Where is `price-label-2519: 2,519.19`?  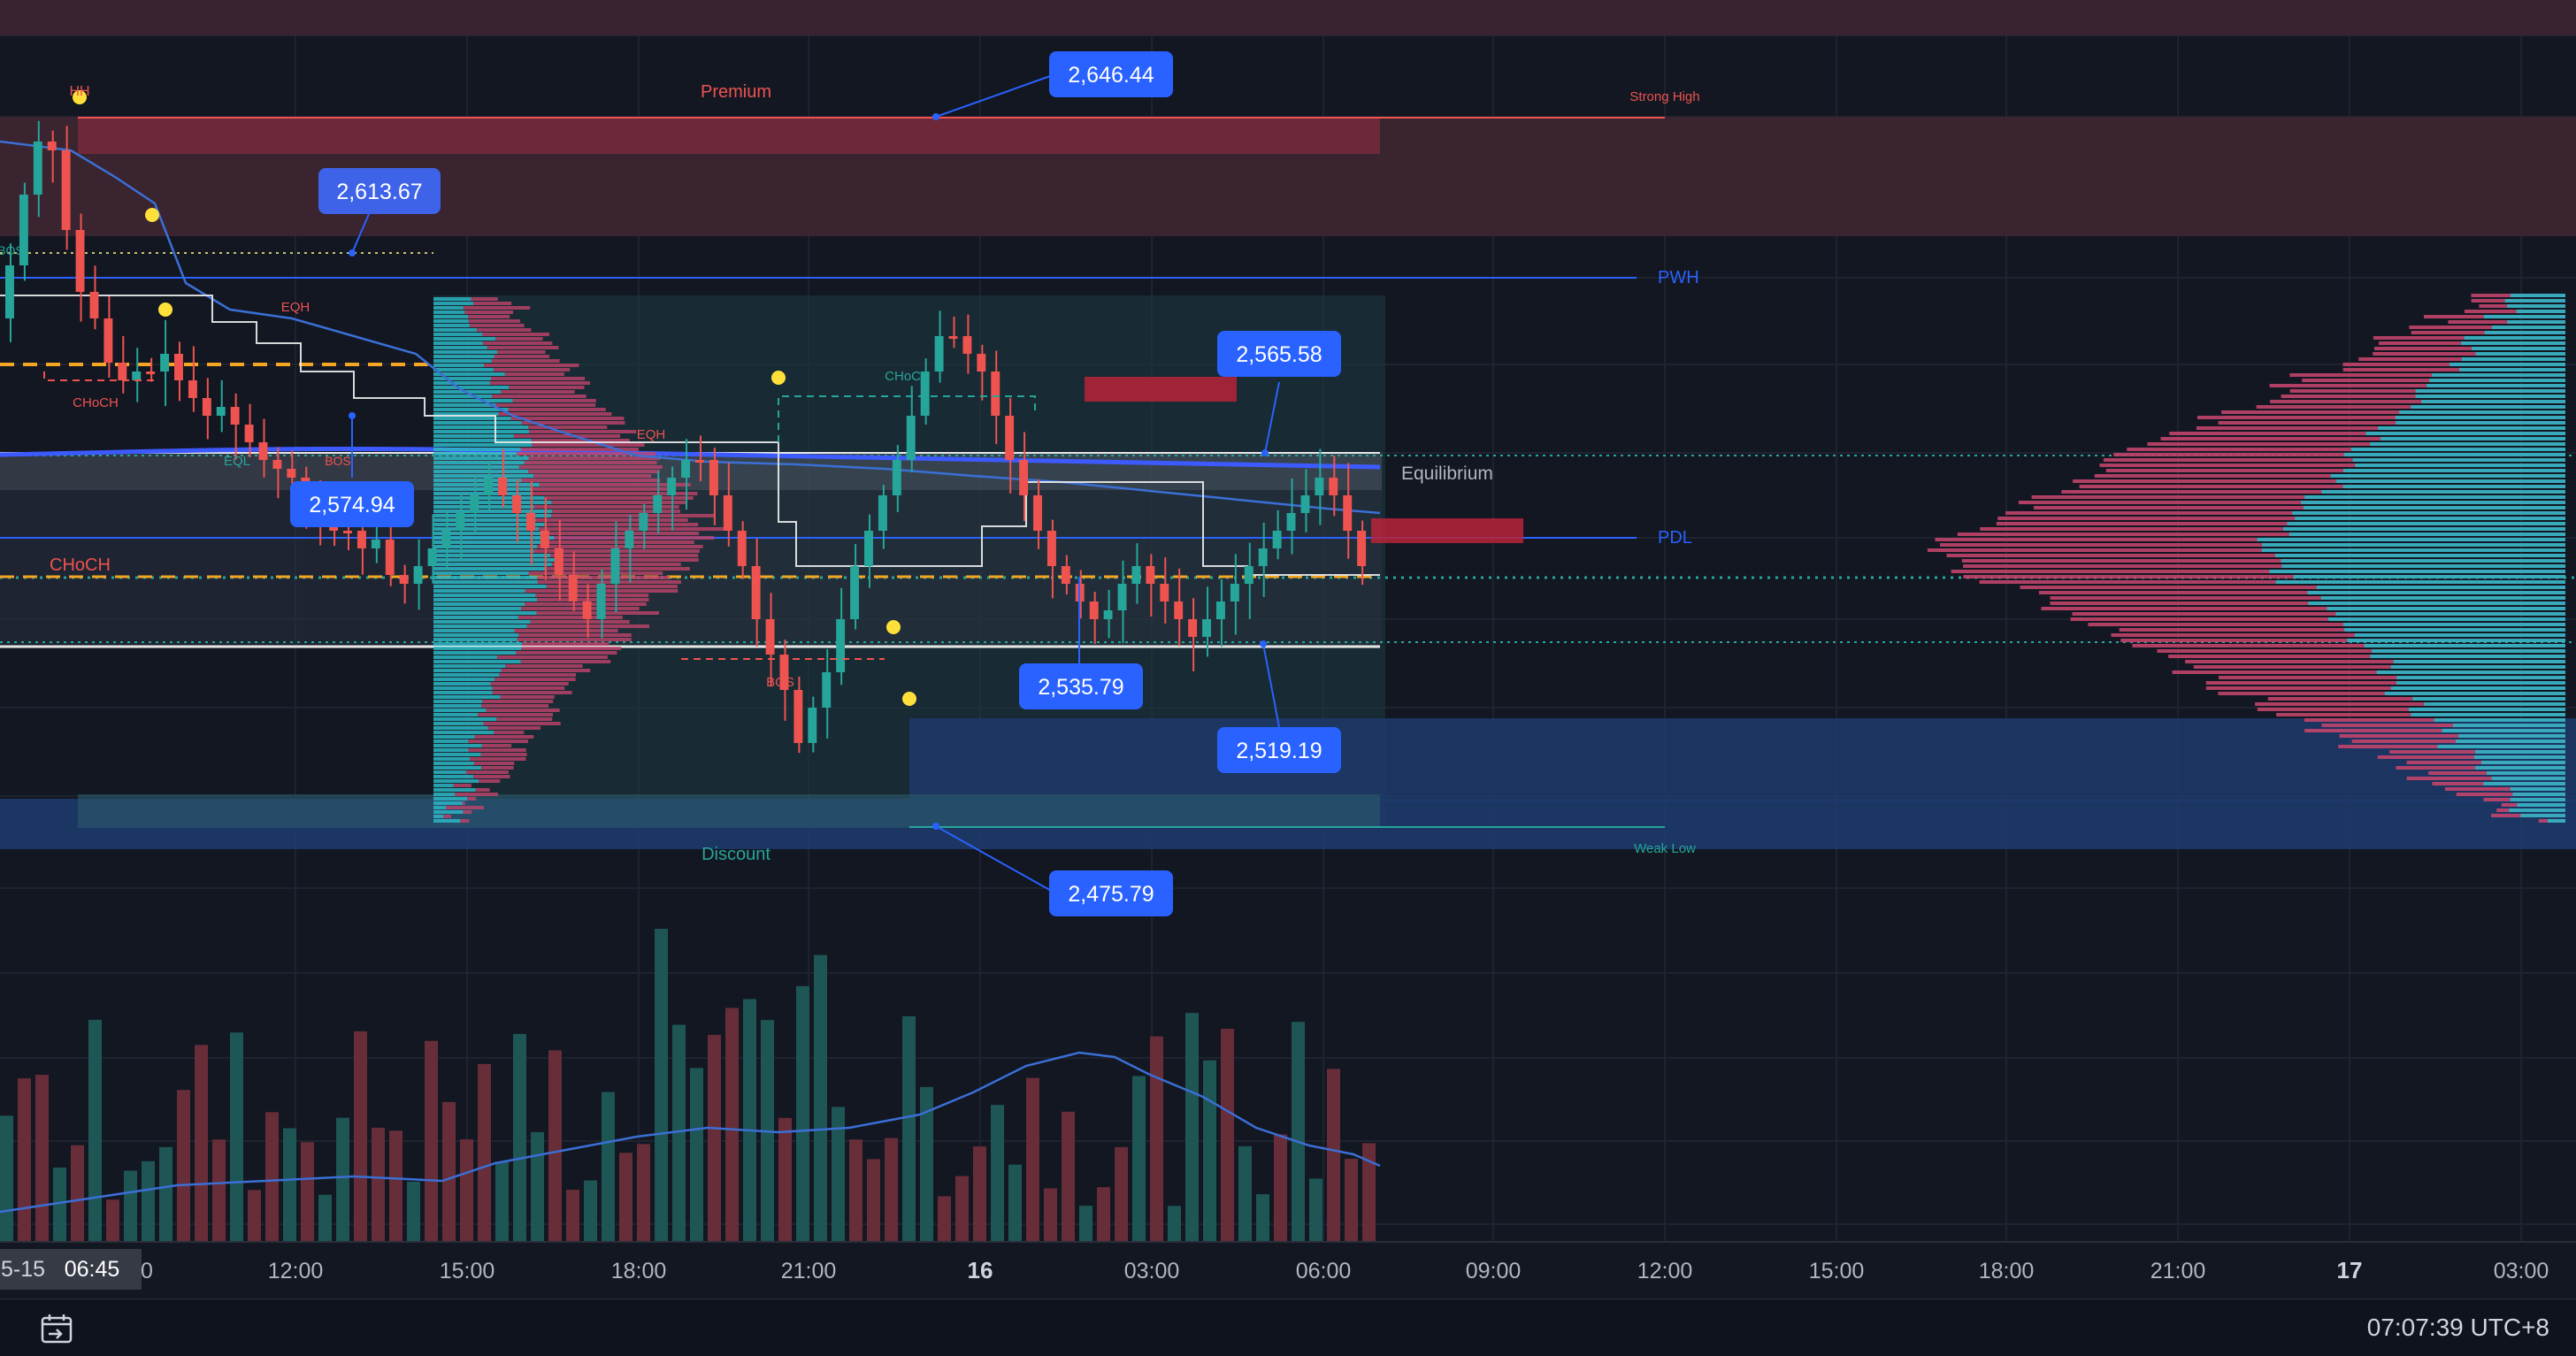 price-label-2519: 2,519.19 is located at coordinates (1279, 750).